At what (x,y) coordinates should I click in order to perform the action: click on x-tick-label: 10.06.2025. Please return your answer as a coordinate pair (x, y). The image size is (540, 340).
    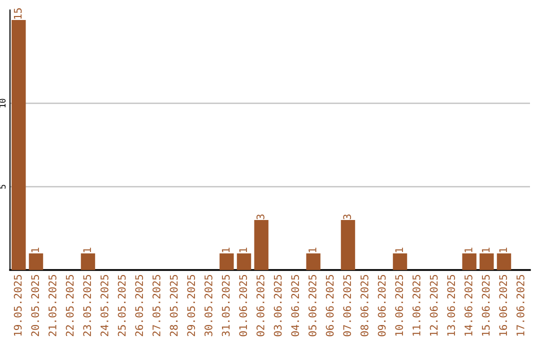
    Looking at the image, I should click on (399, 305).